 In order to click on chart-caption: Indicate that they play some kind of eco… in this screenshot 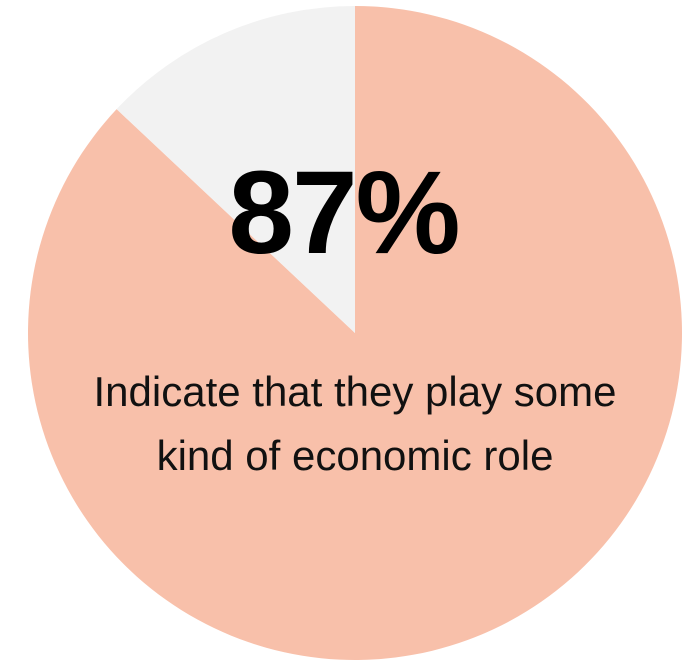, I will do `click(355, 423)`.